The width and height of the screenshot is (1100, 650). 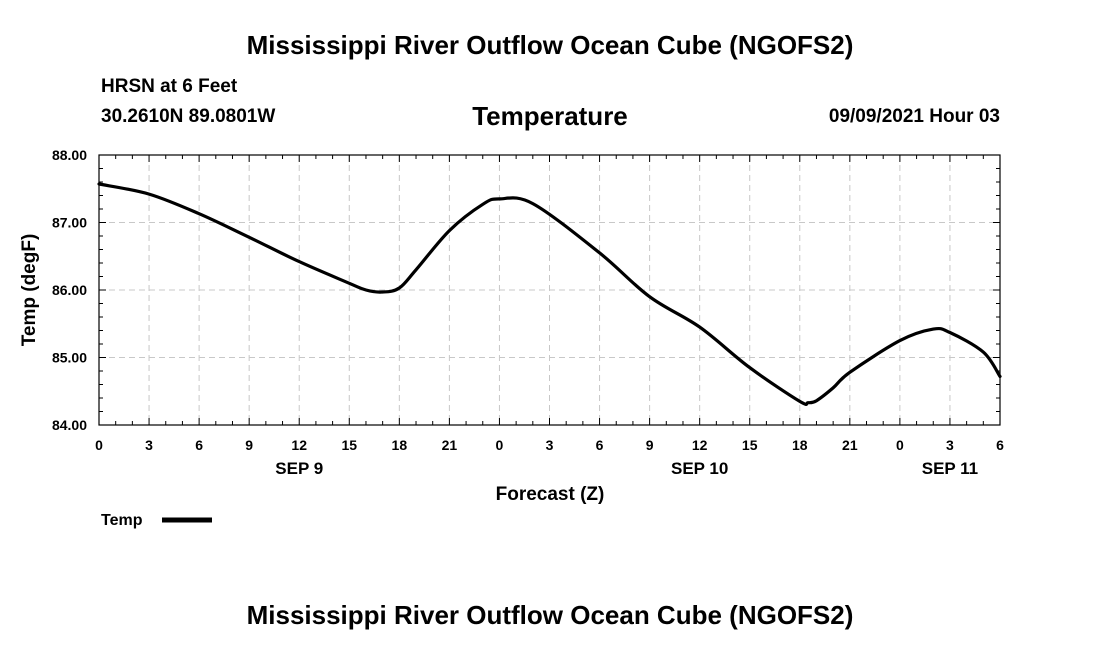 I want to click on x-axis-title: Forecast (Z), so click(x=550, y=494).